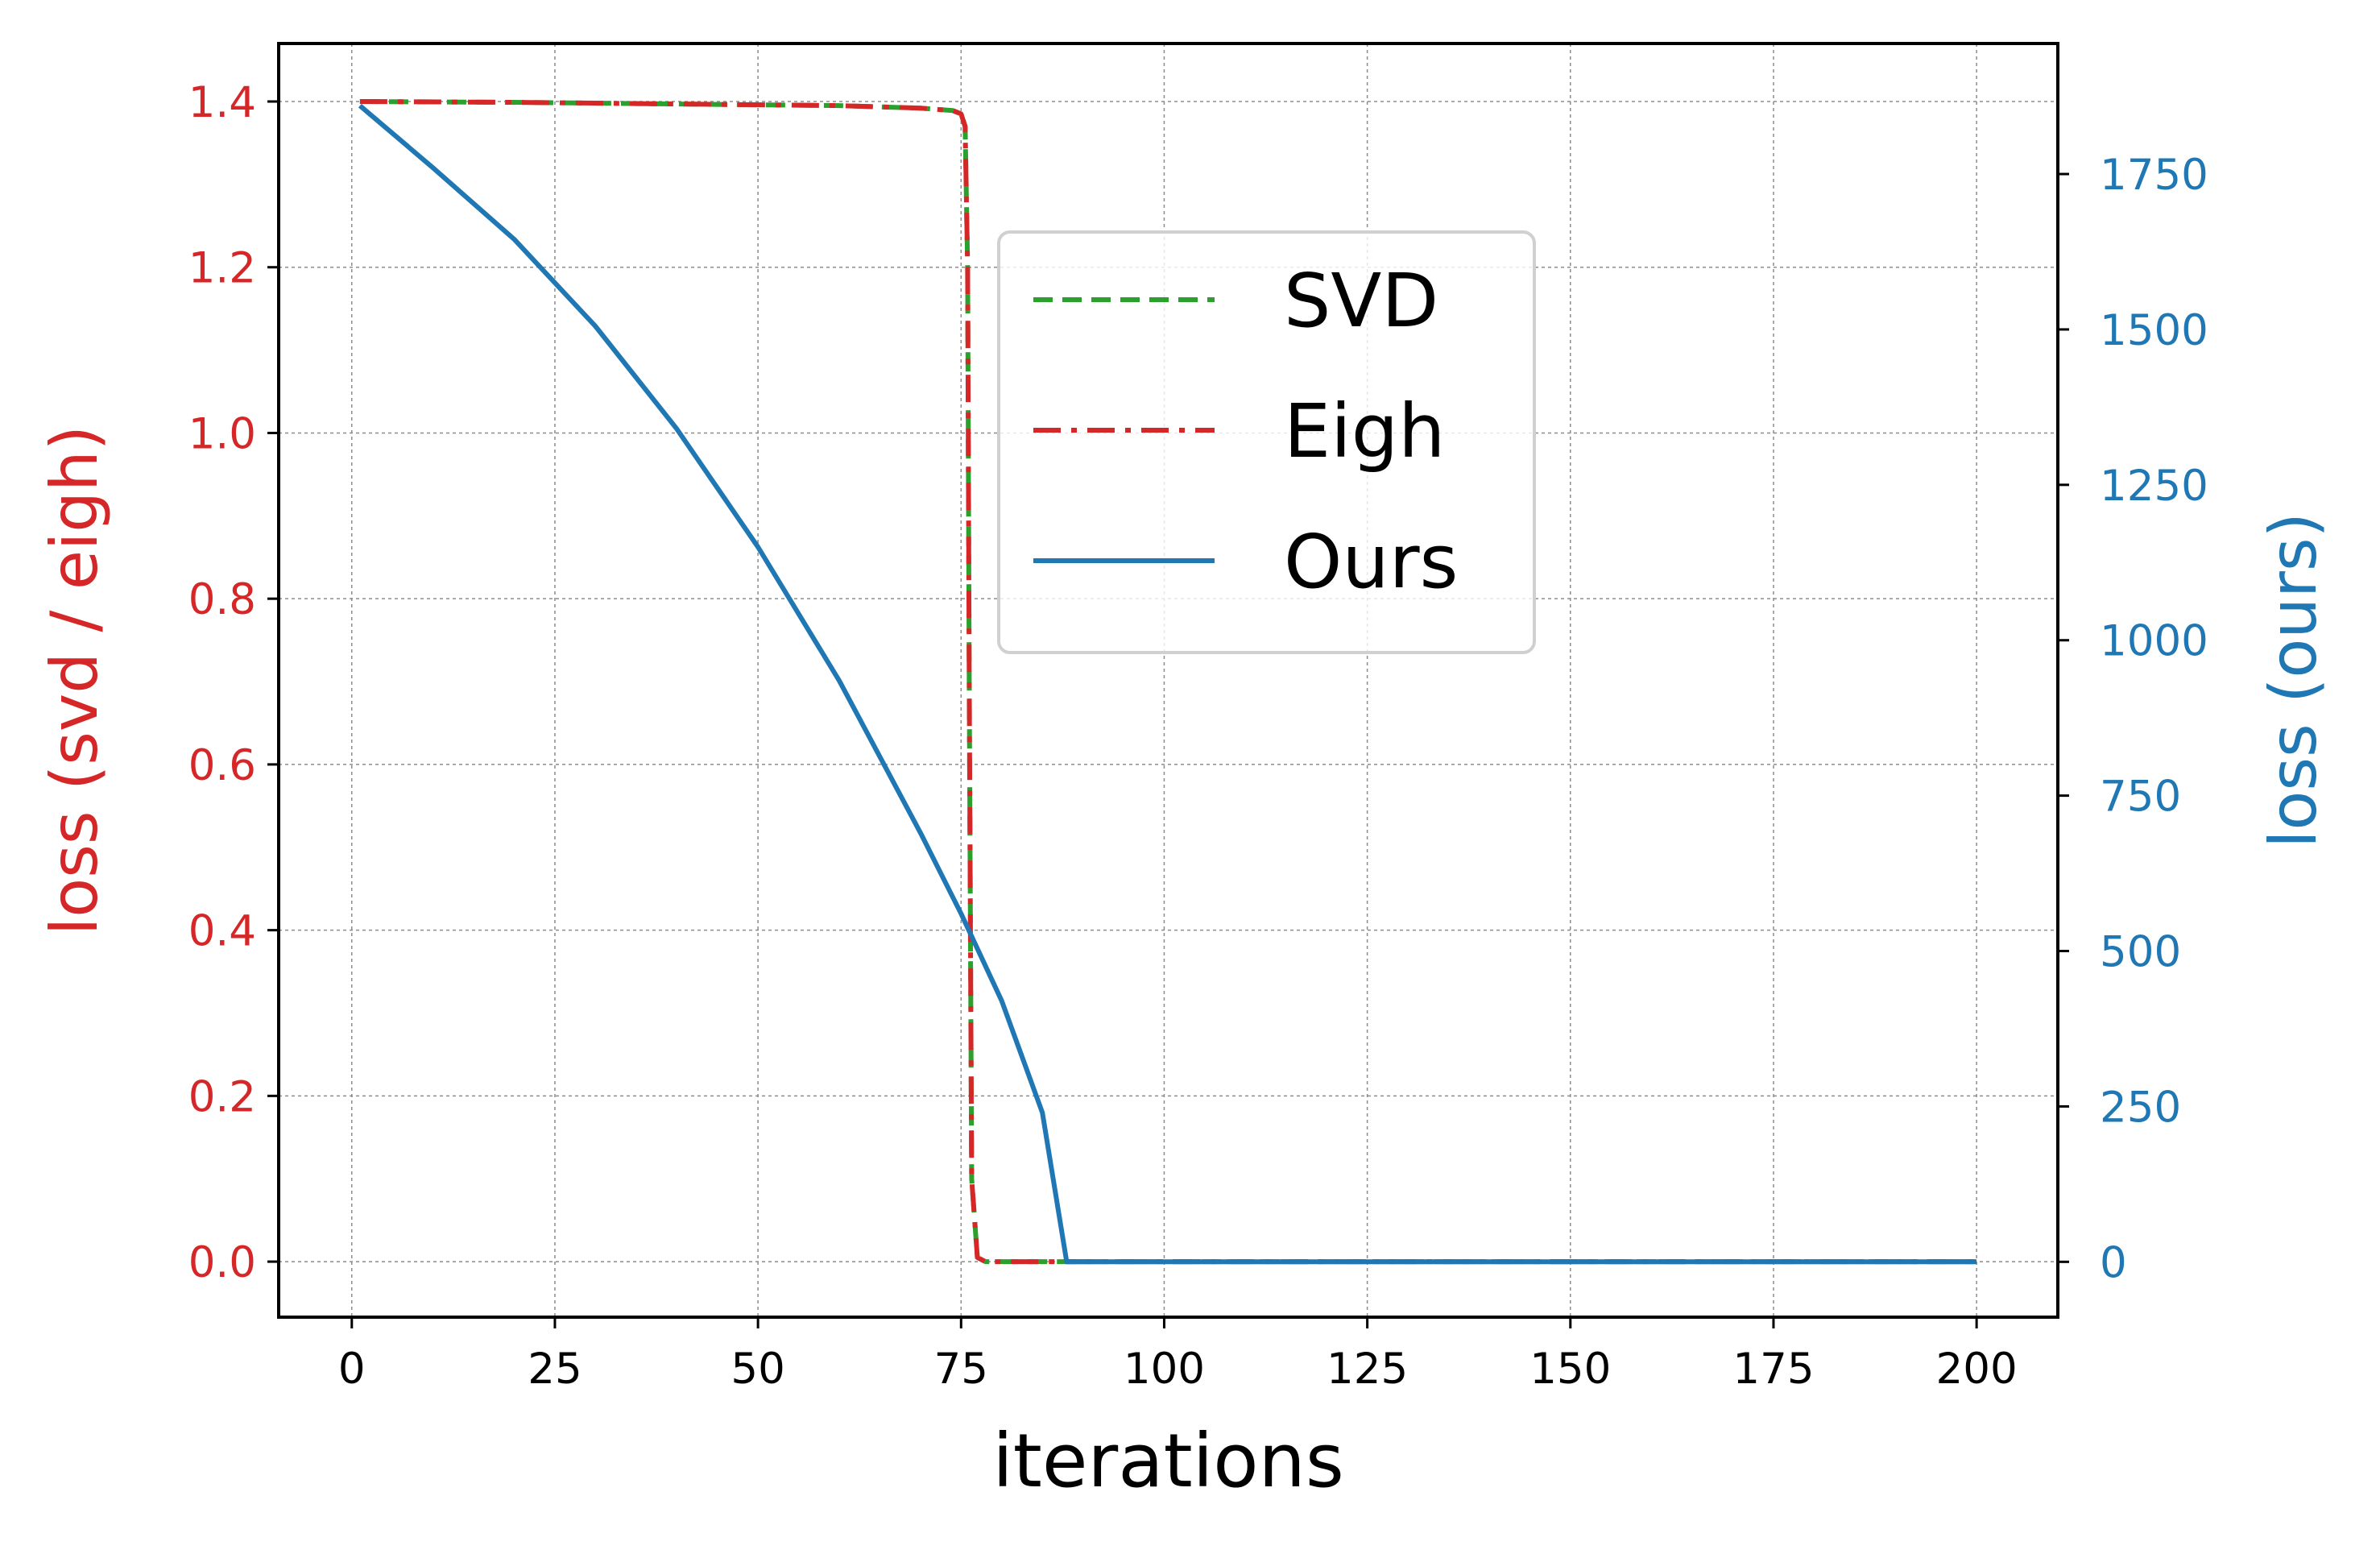  Describe the element at coordinates (1367, 1369) in the screenshot. I see `x-tick-label: 125` at that location.